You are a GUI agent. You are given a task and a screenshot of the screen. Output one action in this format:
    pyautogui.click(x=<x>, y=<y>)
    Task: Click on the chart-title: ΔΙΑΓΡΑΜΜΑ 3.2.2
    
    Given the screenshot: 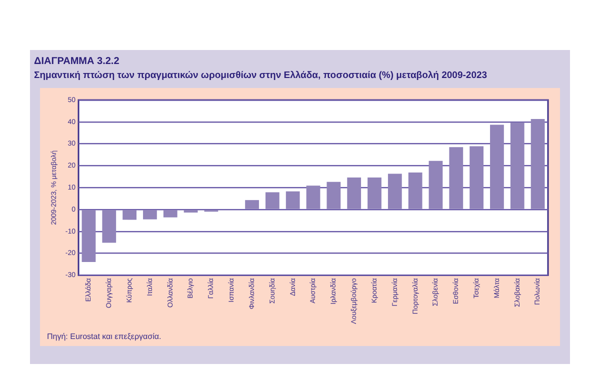 What is the action you would take?
    pyautogui.click(x=77, y=61)
    